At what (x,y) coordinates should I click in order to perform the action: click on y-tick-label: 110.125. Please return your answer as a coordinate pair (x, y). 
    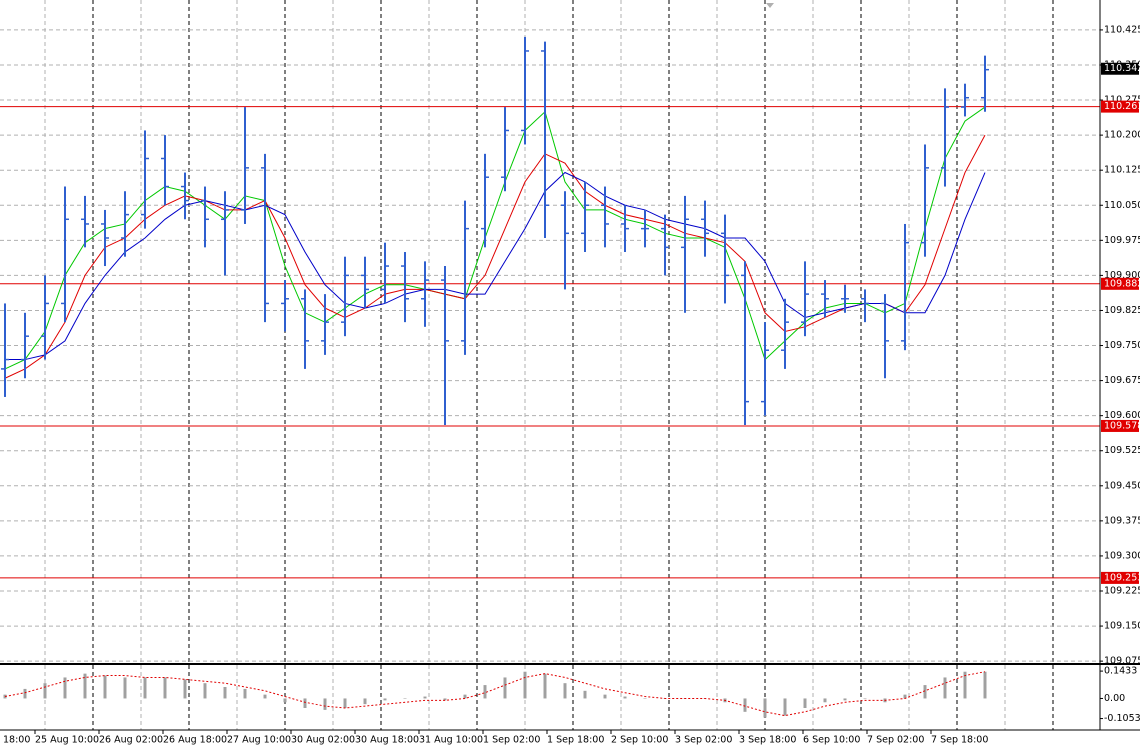
    Looking at the image, I should click on (1122, 170).